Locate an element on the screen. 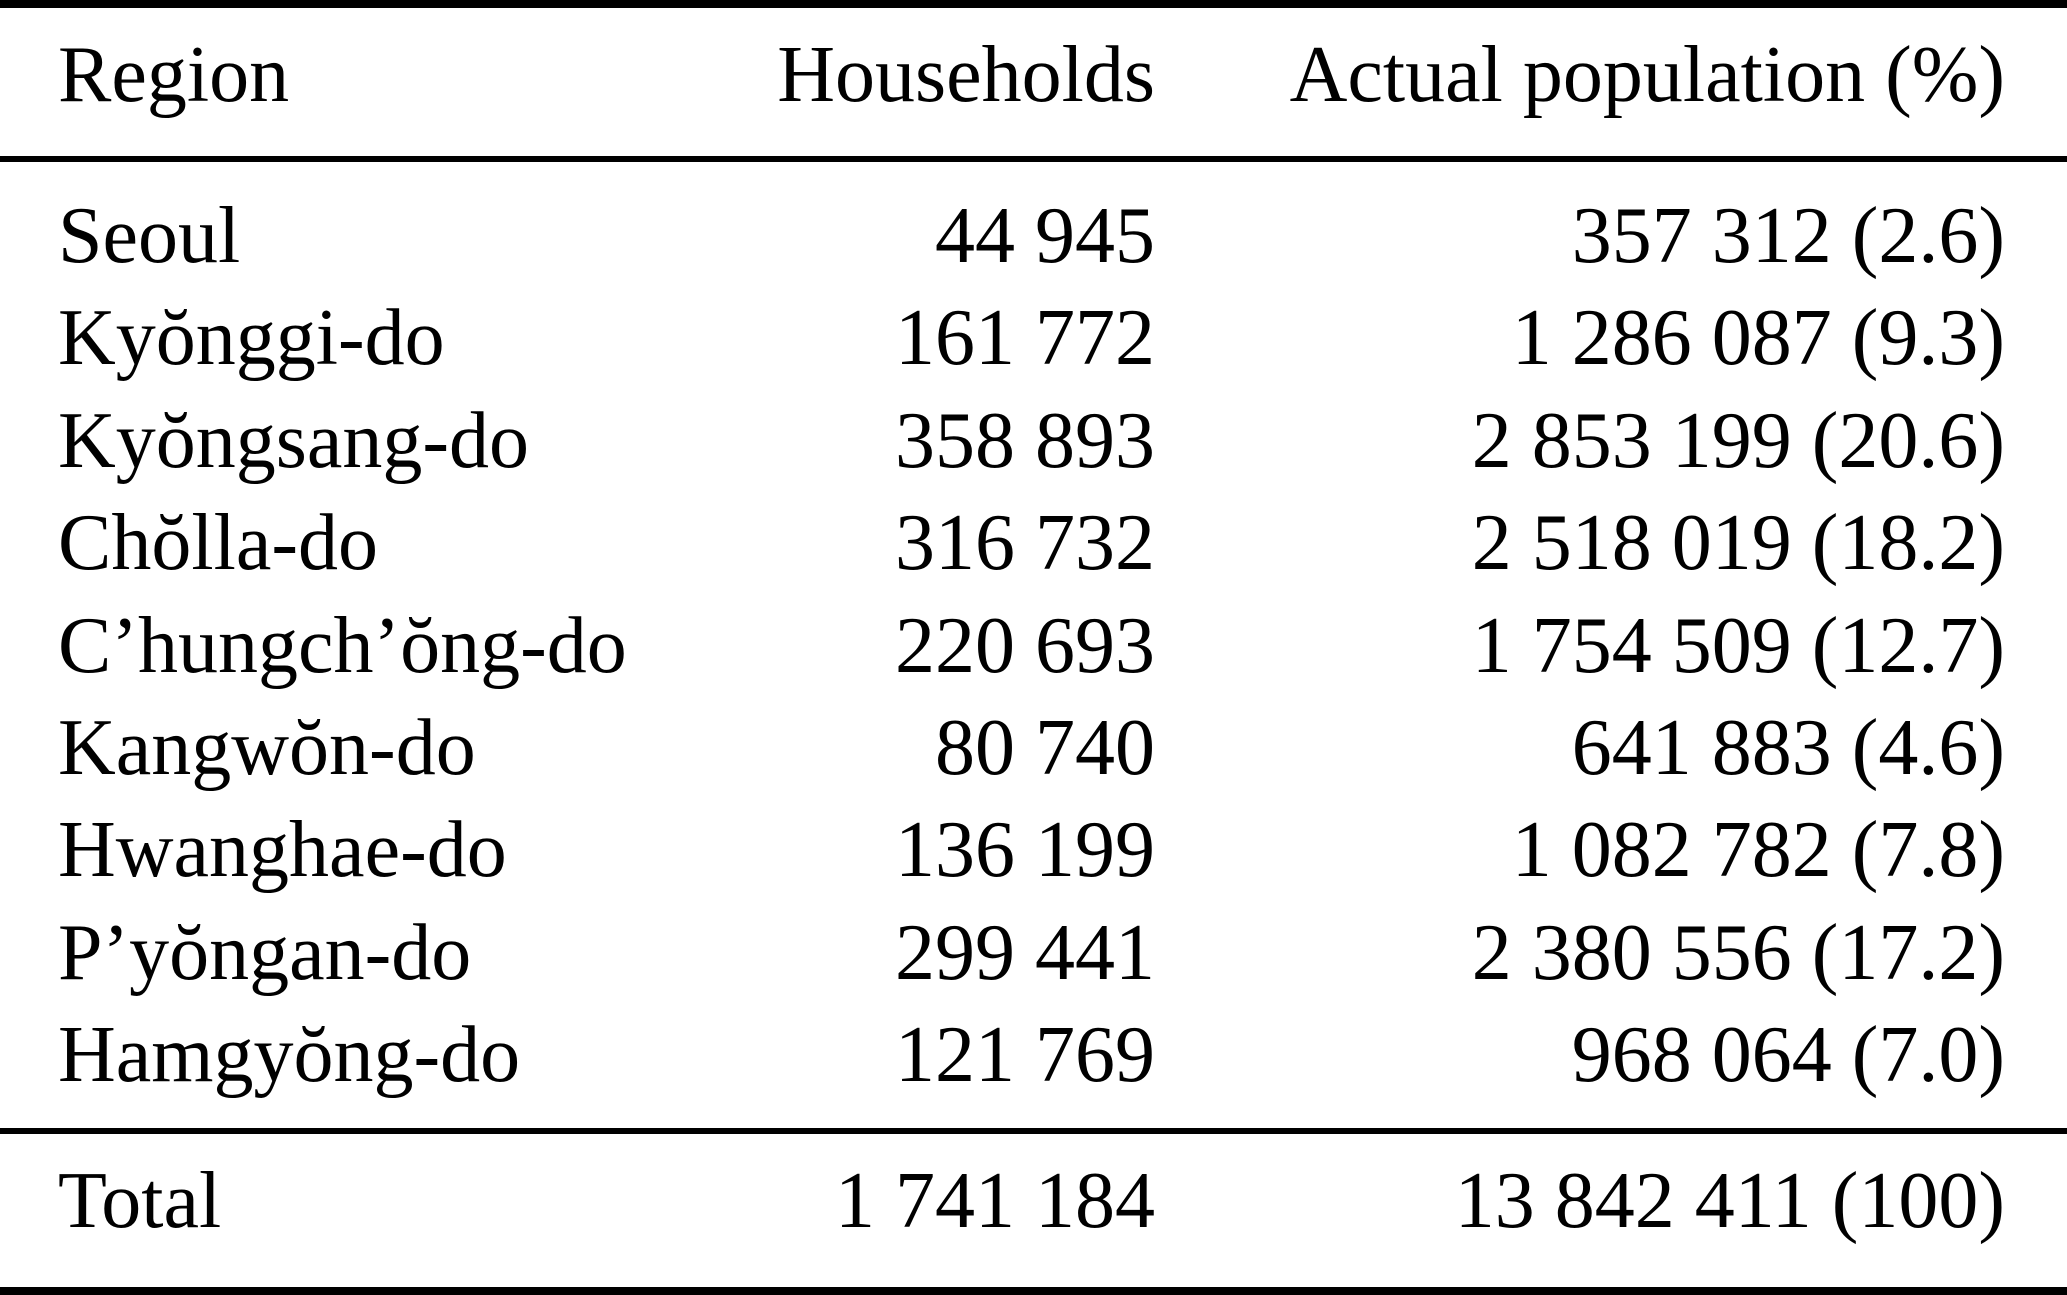  households-cell: 121 769 is located at coordinates (1025, 1055).